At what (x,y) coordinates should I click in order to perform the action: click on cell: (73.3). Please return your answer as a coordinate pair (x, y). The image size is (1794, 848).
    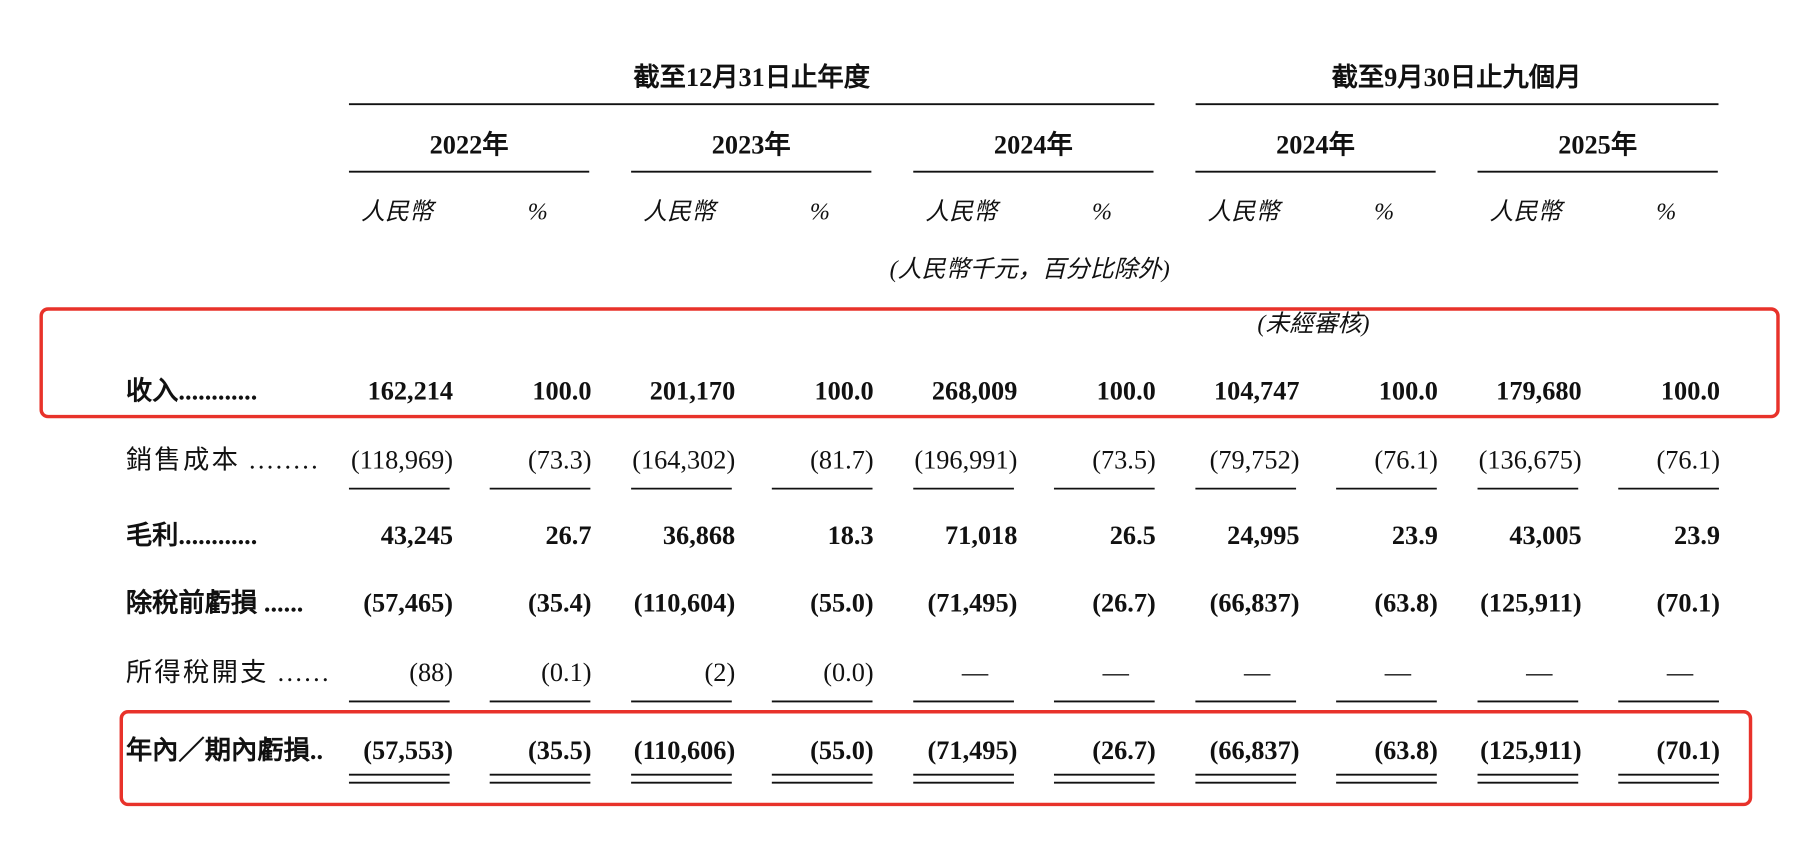
    Looking at the image, I should click on (560, 459).